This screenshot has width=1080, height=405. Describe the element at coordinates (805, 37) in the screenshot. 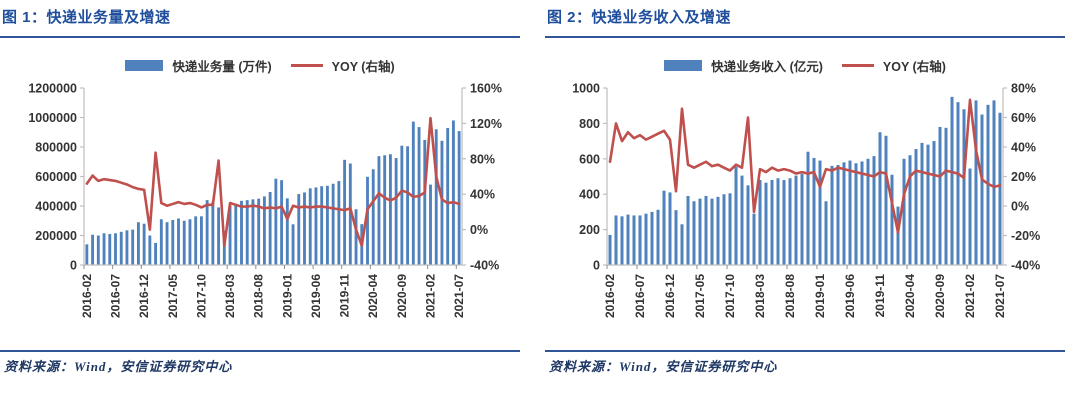

I see `figure-2-title-rule` at that location.